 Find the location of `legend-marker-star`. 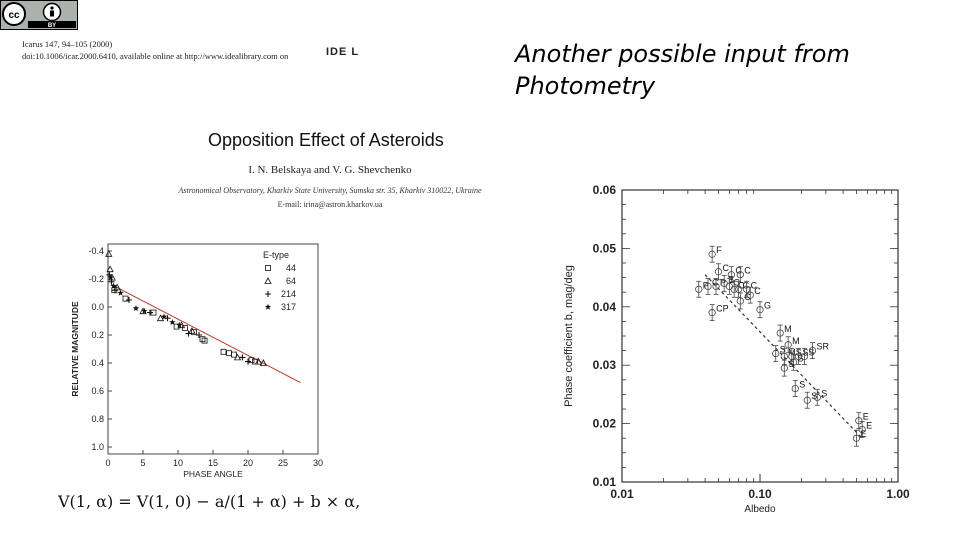

legend-marker-star is located at coordinates (268, 306).